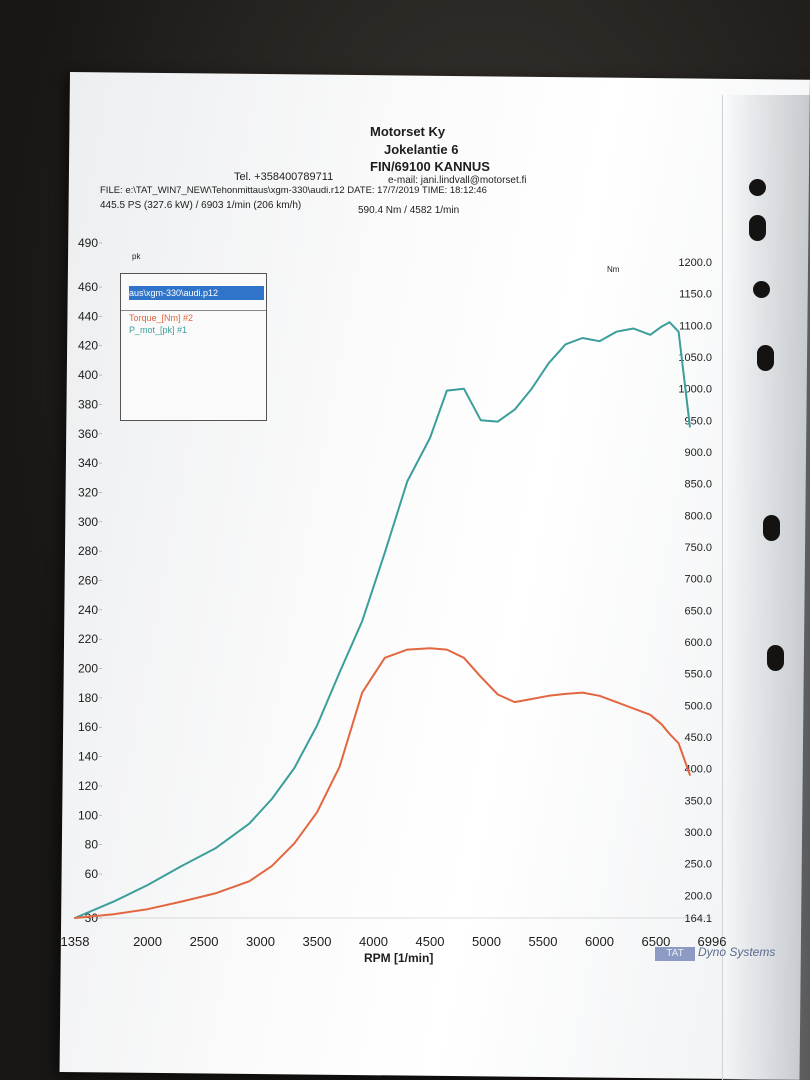 The height and width of the screenshot is (1080, 810). I want to click on y-right-tick-label: 450.0, so click(698, 738).